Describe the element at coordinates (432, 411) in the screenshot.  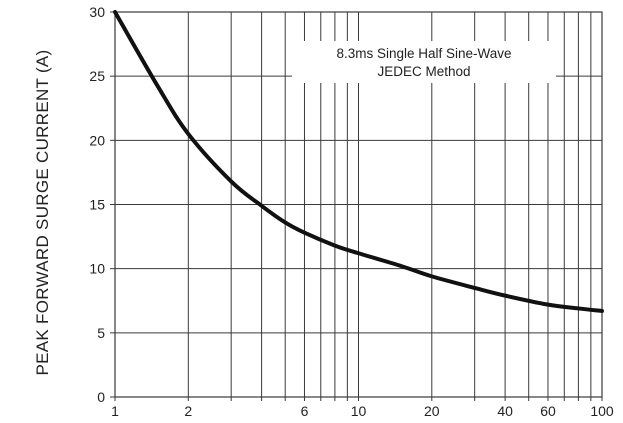
I see `x-tick-label: 20` at that location.